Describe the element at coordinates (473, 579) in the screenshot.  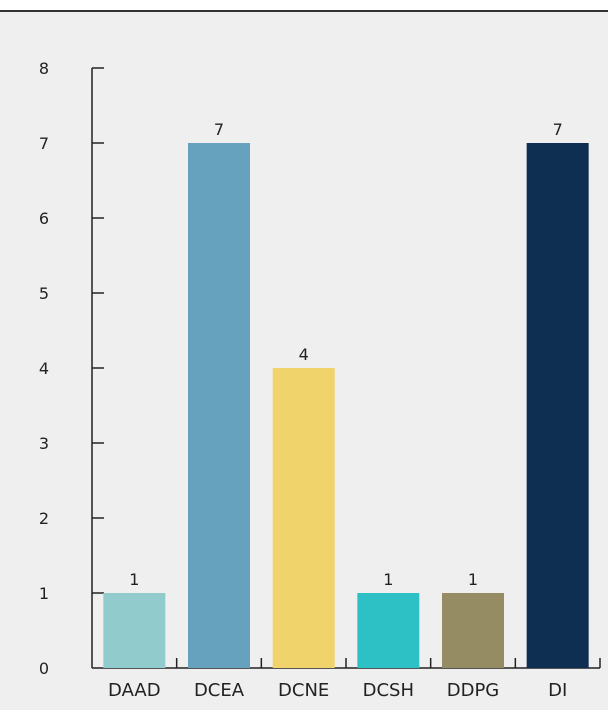
I see `data-label-ddpg: 1` at that location.